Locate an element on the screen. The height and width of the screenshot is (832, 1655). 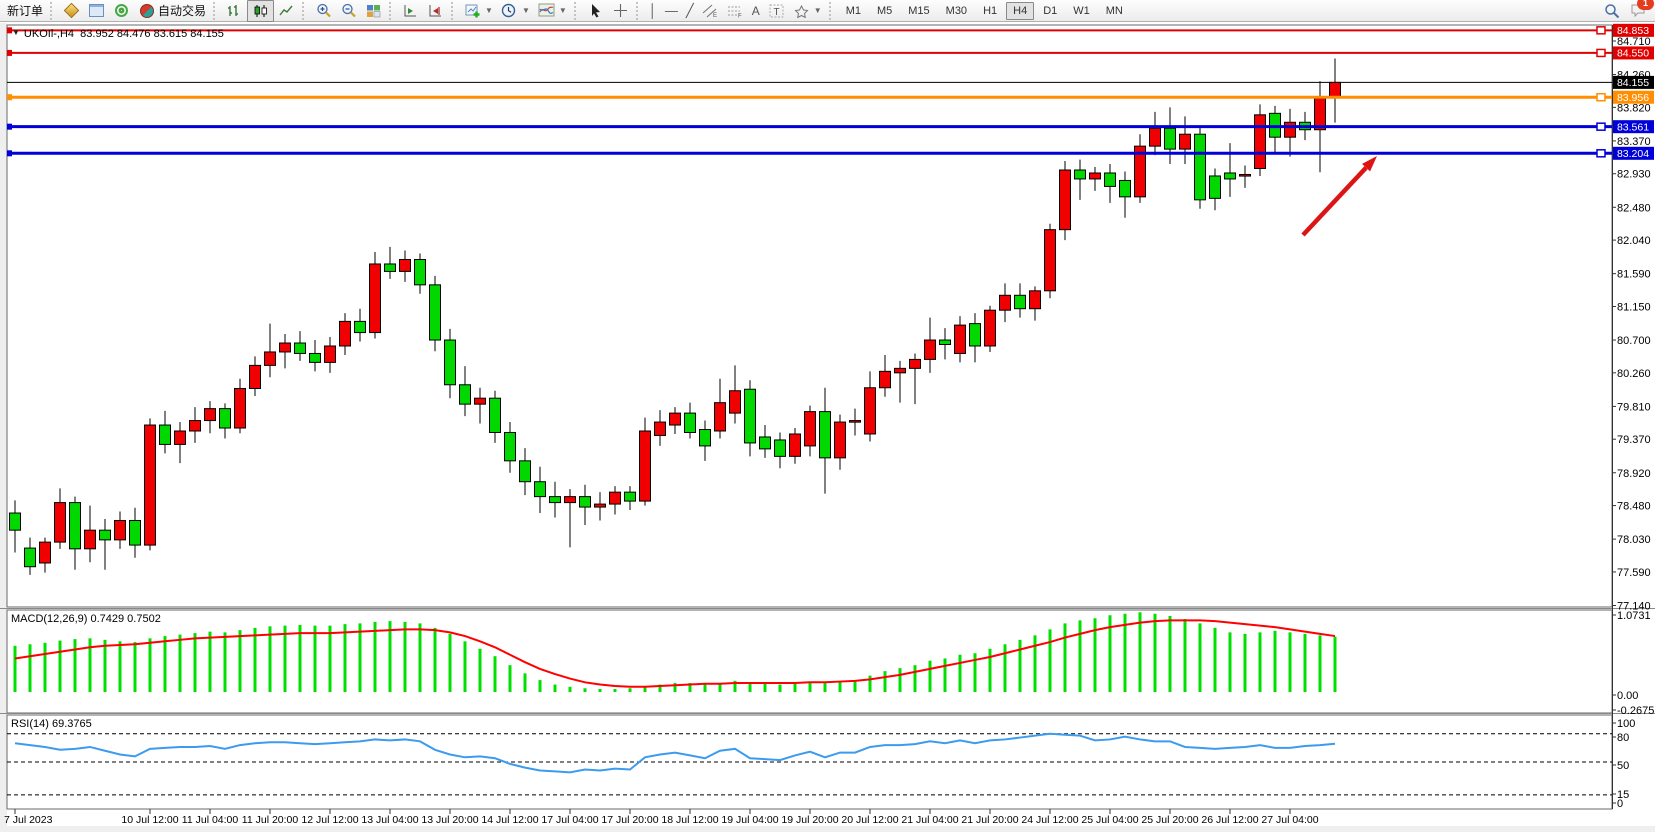
bar-chart-button is located at coordinates (234, 11).